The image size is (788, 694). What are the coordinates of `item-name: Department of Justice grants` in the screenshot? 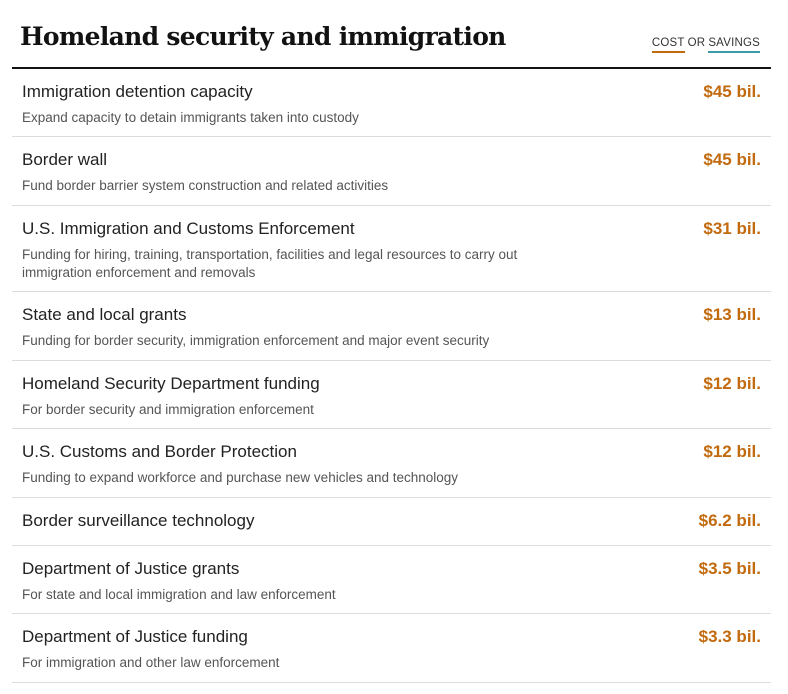 It's located at (131, 568).